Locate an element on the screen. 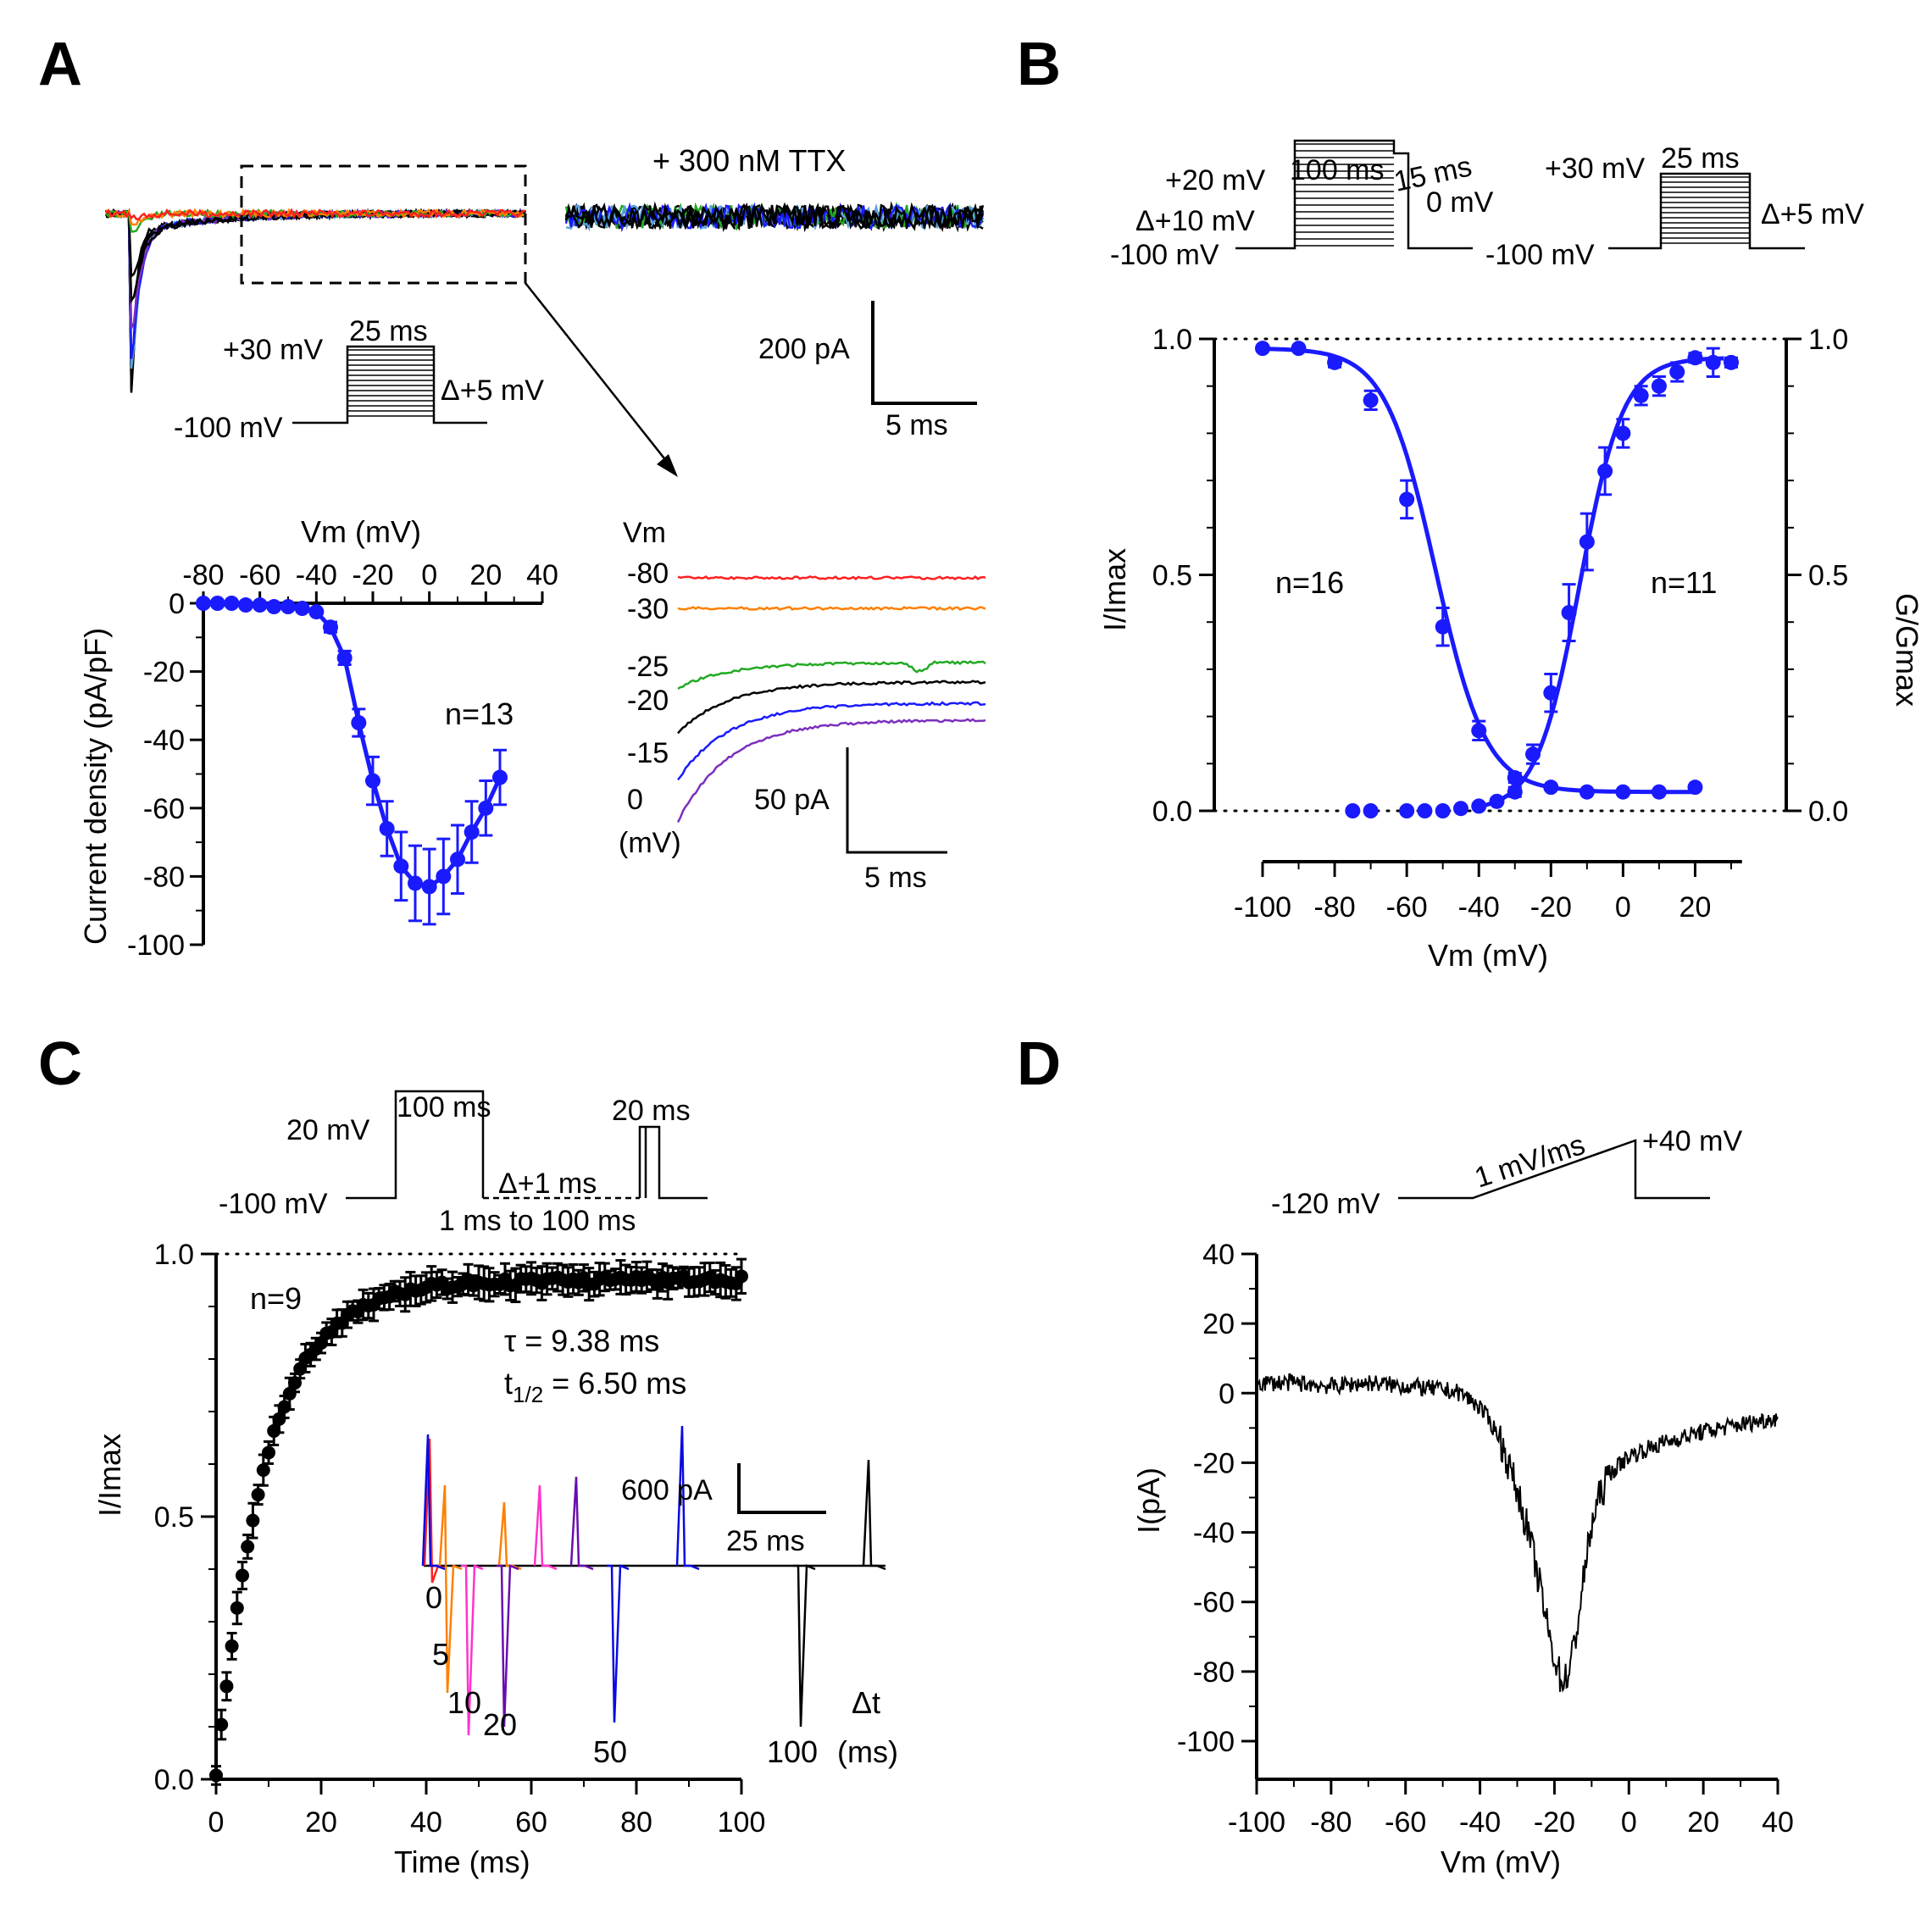 This screenshot has width=1932, height=1925. inset-vm-header: Vm is located at coordinates (644, 533).